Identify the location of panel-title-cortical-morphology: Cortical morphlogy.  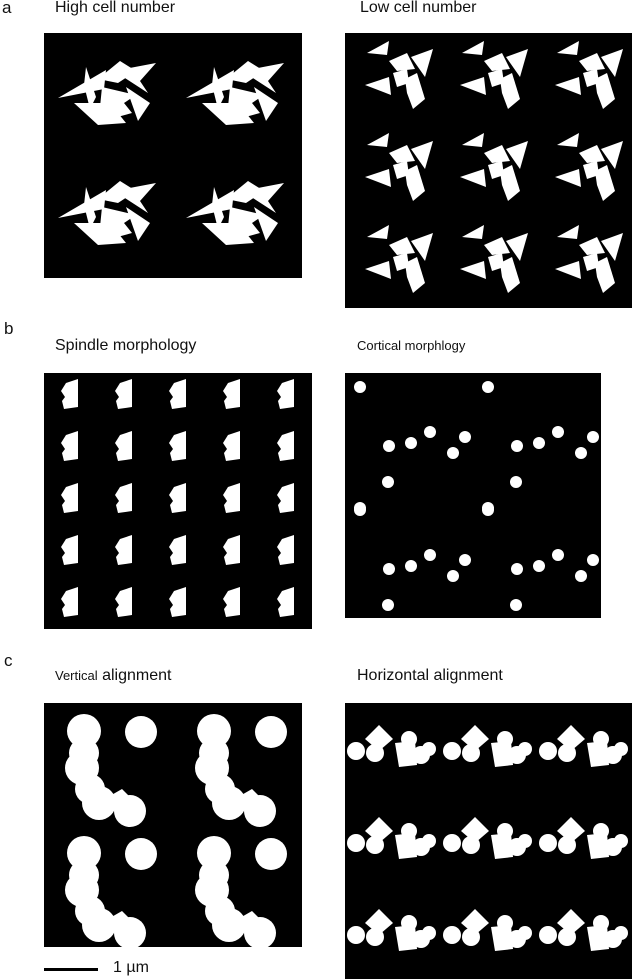
(411, 345).